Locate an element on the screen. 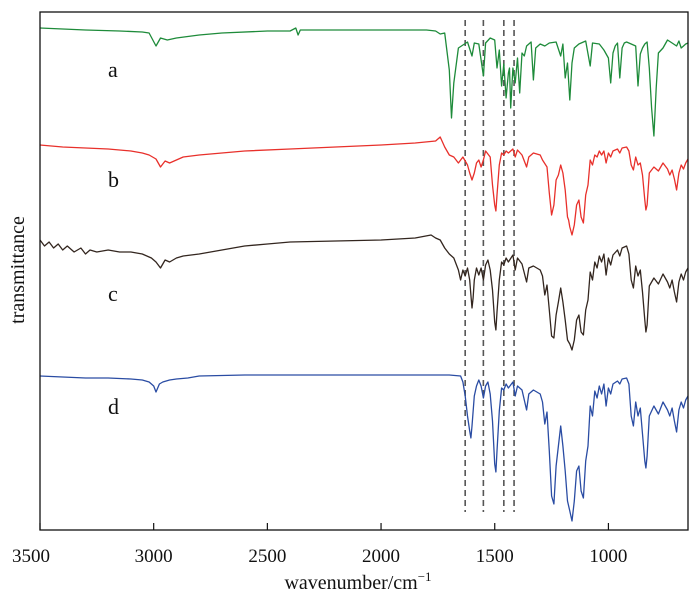  x-axis-title: wavenumber/cm−1 is located at coordinates (357, 581).